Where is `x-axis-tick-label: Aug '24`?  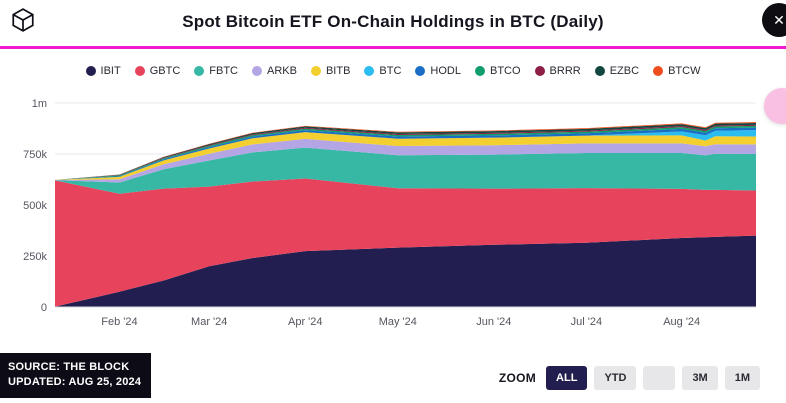
x-axis-tick-label: Aug '24 is located at coordinates (681, 322).